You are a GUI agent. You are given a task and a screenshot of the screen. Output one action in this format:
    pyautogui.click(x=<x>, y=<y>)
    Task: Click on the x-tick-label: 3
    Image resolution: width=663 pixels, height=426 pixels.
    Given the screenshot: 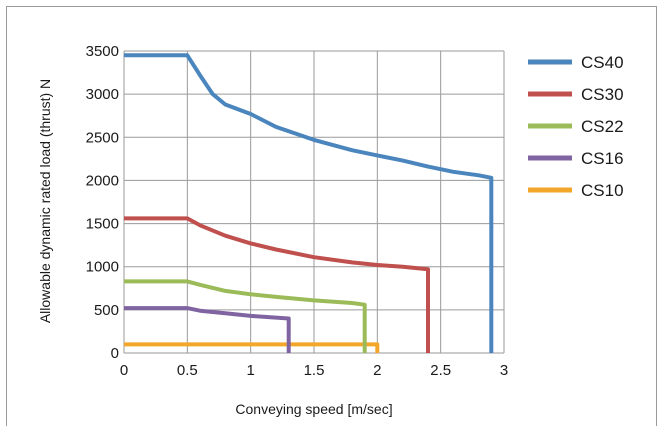 What is the action you would take?
    pyautogui.click(x=504, y=370)
    